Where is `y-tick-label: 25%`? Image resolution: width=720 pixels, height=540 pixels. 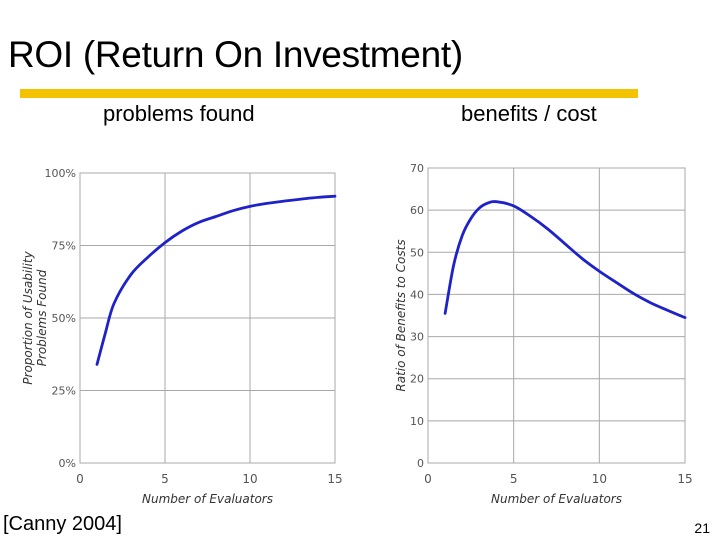
y-tick-label: 25% is located at coordinates (64, 391).